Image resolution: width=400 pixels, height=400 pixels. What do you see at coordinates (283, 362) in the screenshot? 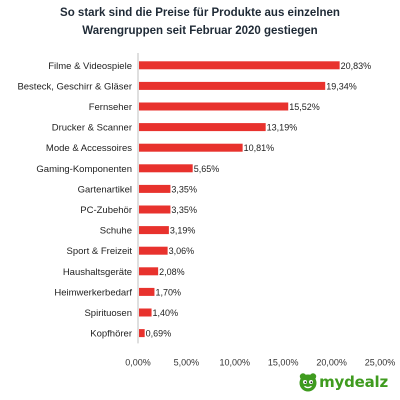
I see `x-tick-label: 15,00%` at bounding box center [283, 362].